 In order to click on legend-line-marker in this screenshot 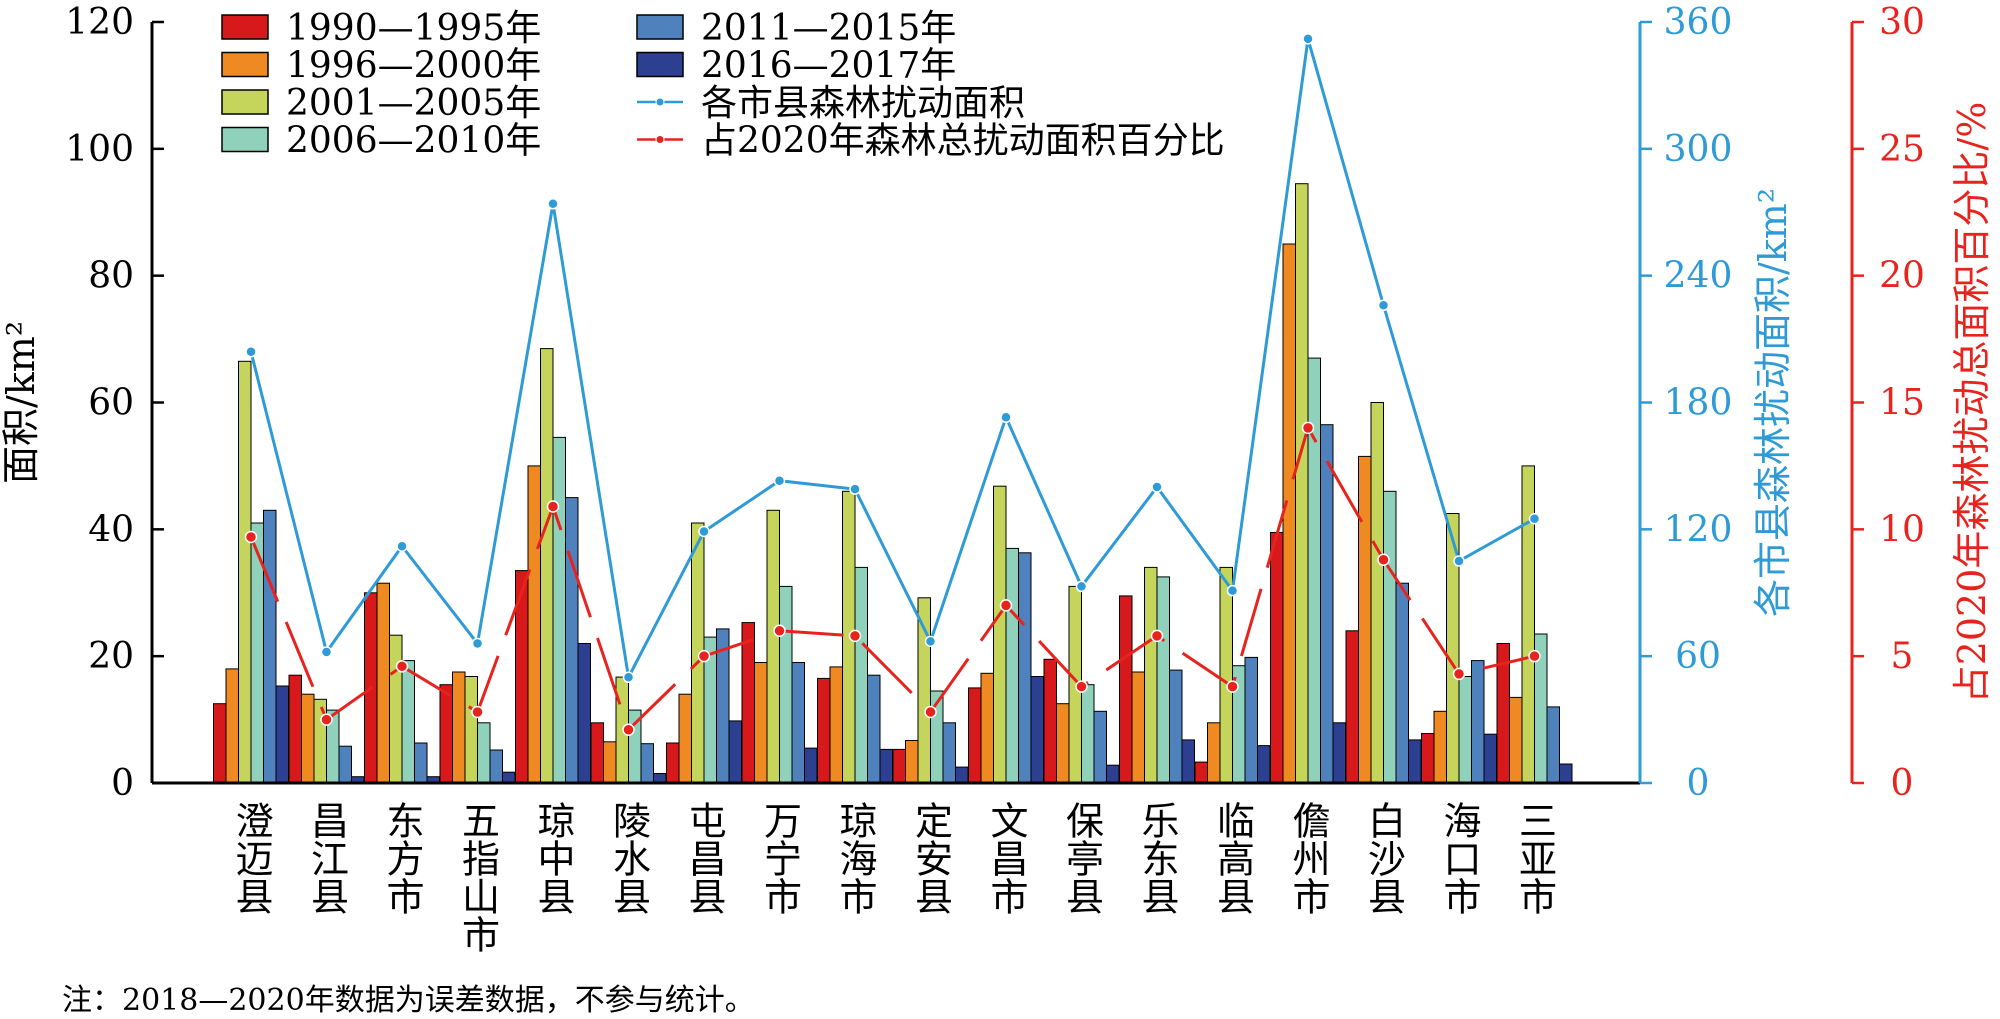, I will do `click(660, 139)`.